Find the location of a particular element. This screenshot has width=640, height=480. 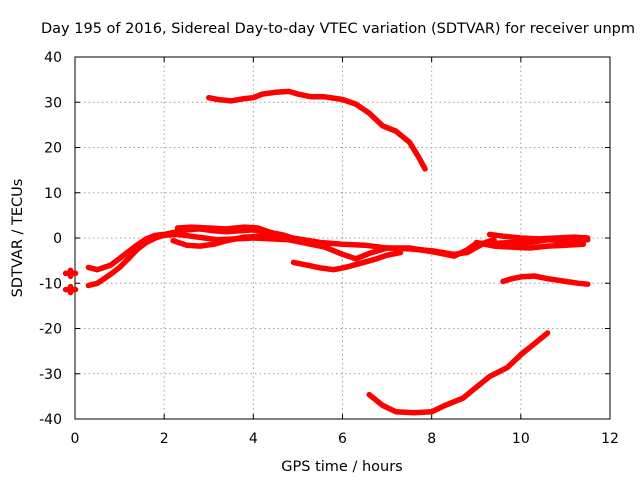

y-tick-label: 30 is located at coordinates (53, 103).